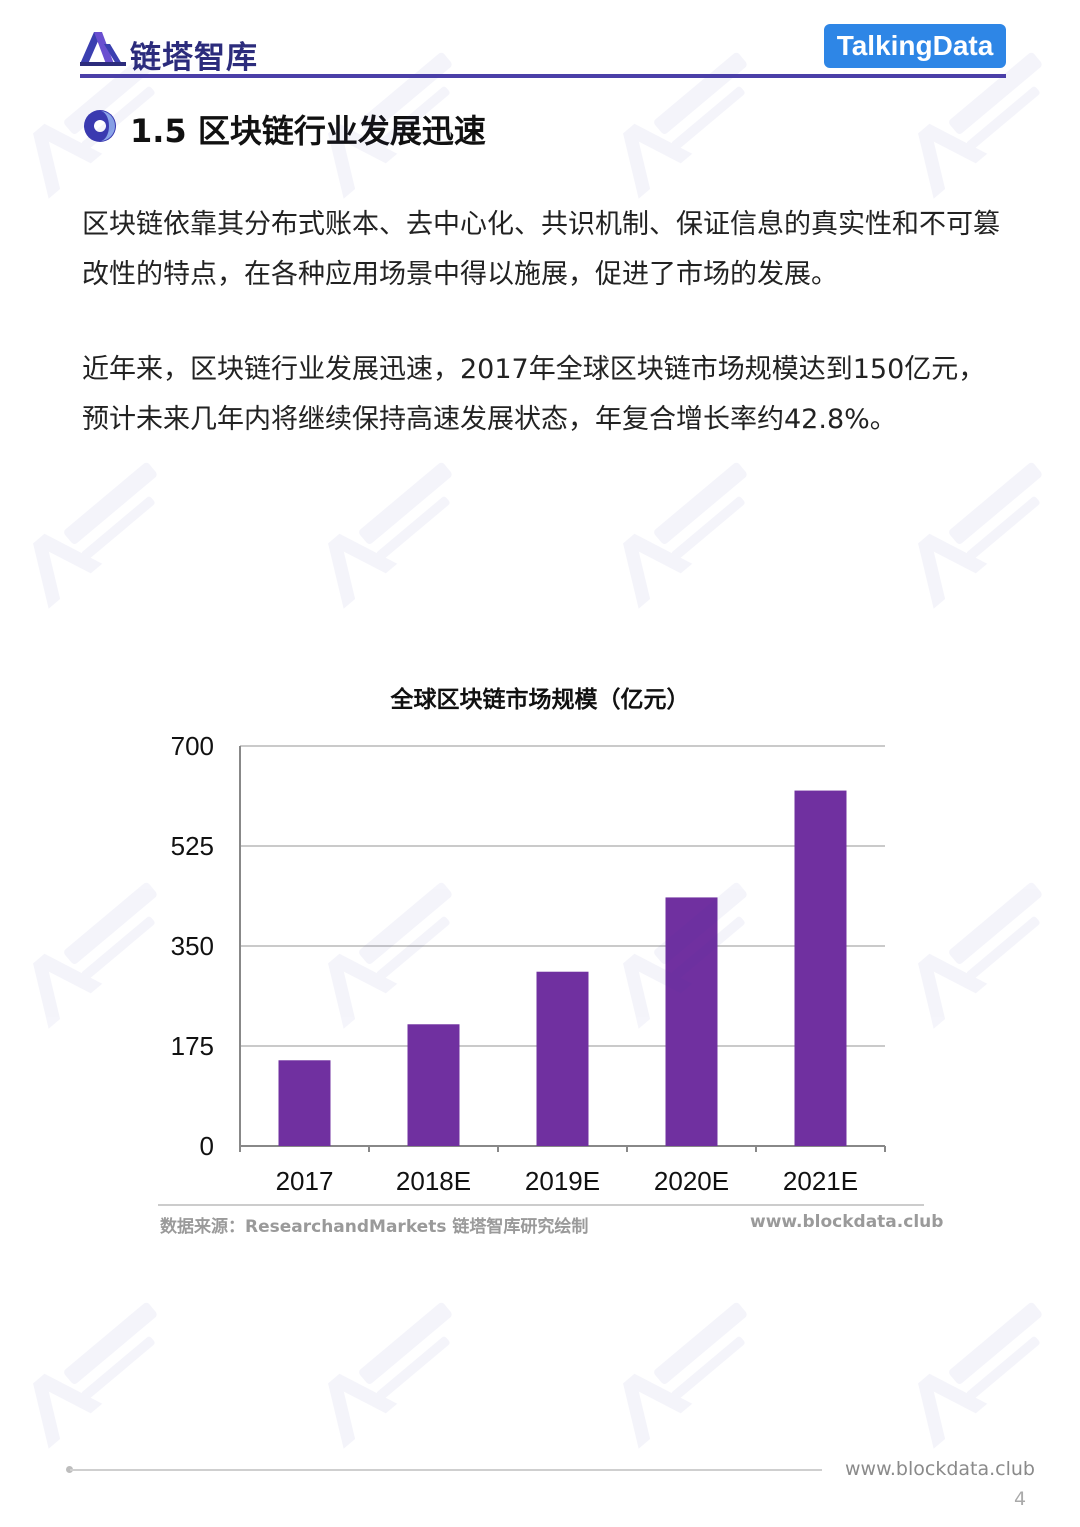  Describe the element at coordinates (192, 1046) in the screenshot. I see `y-tick-label: 175` at that location.